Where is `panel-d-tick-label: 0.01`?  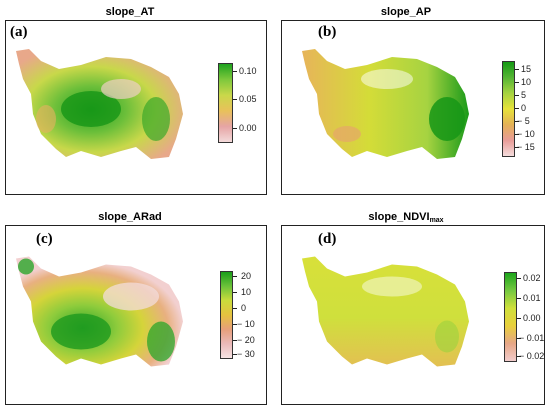 panel-d-tick-label: 0.01 is located at coordinates (532, 298).